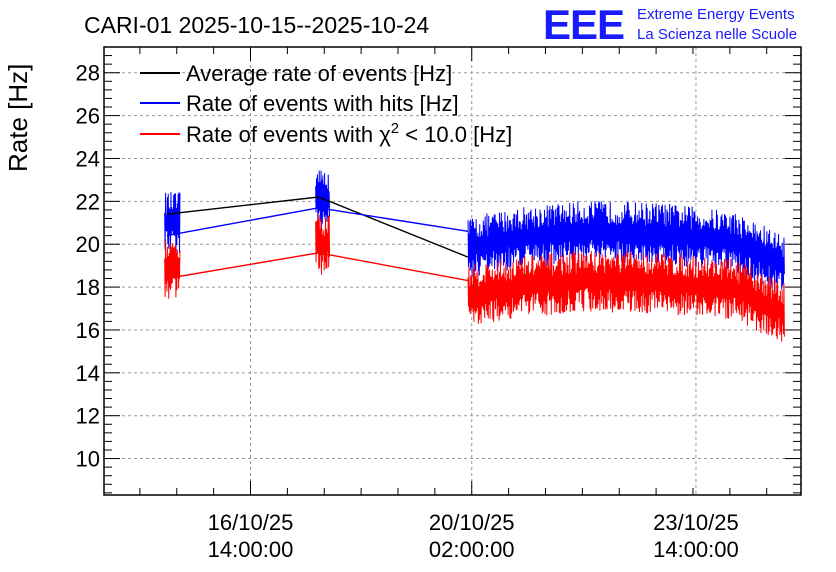 The width and height of the screenshot is (836, 572). What do you see at coordinates (472, 549) in the screenshot?
I see `x-tick-label-time-1: 02:00:00` at bounding box center [472, 549].